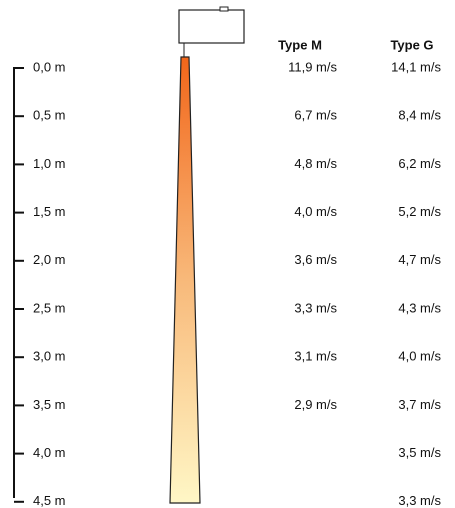 This screenshot has height=508, width=455. Describe the element at coordinates (185, 280) in the screenshot. I see `air-stream` at that location.